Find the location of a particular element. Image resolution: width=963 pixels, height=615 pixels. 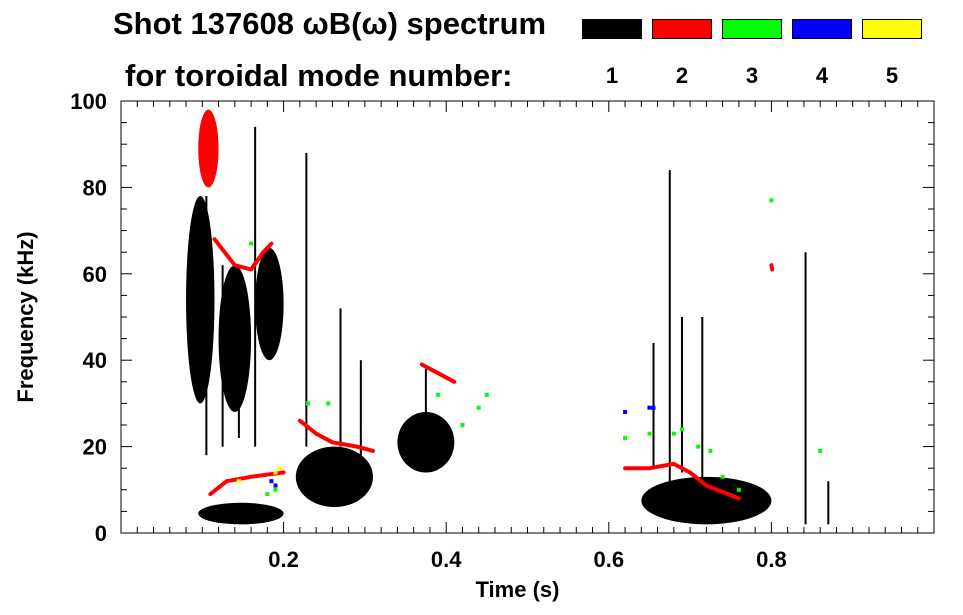

chart-title-line1: Shot 137608 ωB(ω) spectrum is located at coordinates (330, 23).